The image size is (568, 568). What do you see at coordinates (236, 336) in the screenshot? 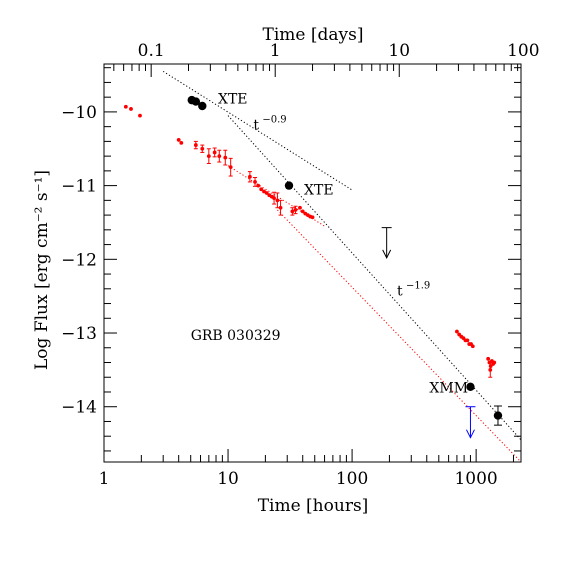
I see `annotation-label: GRB 030329` at bounding box center [236, 336].